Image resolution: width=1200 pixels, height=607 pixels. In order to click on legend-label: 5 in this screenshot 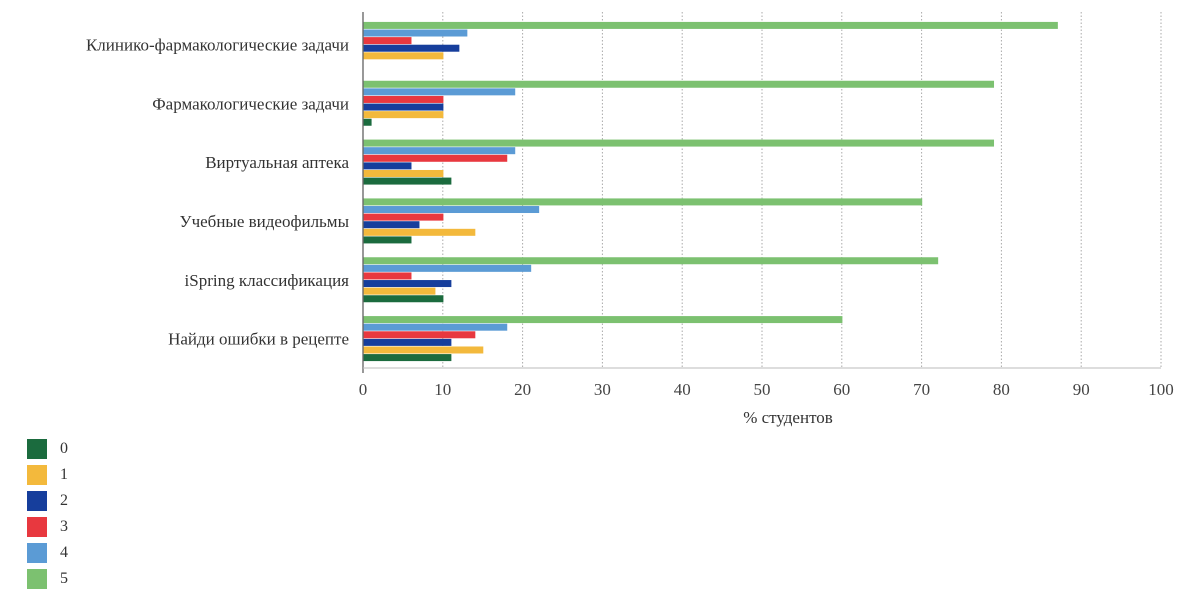, I will do `click(64, 578)`.